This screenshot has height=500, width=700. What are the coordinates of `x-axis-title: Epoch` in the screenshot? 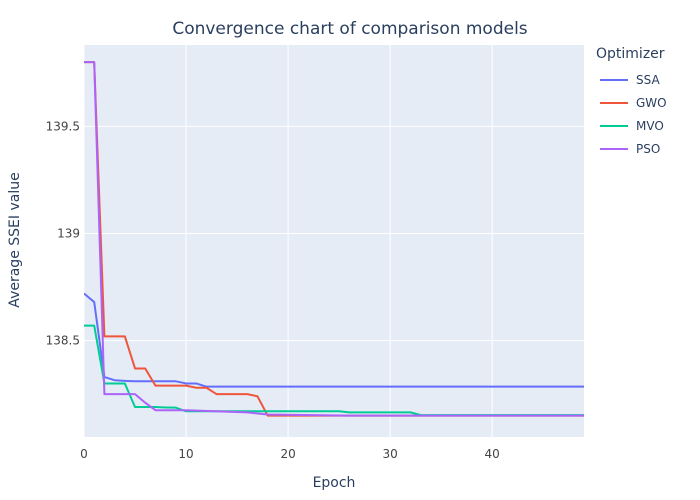 It's located at (334, 483).